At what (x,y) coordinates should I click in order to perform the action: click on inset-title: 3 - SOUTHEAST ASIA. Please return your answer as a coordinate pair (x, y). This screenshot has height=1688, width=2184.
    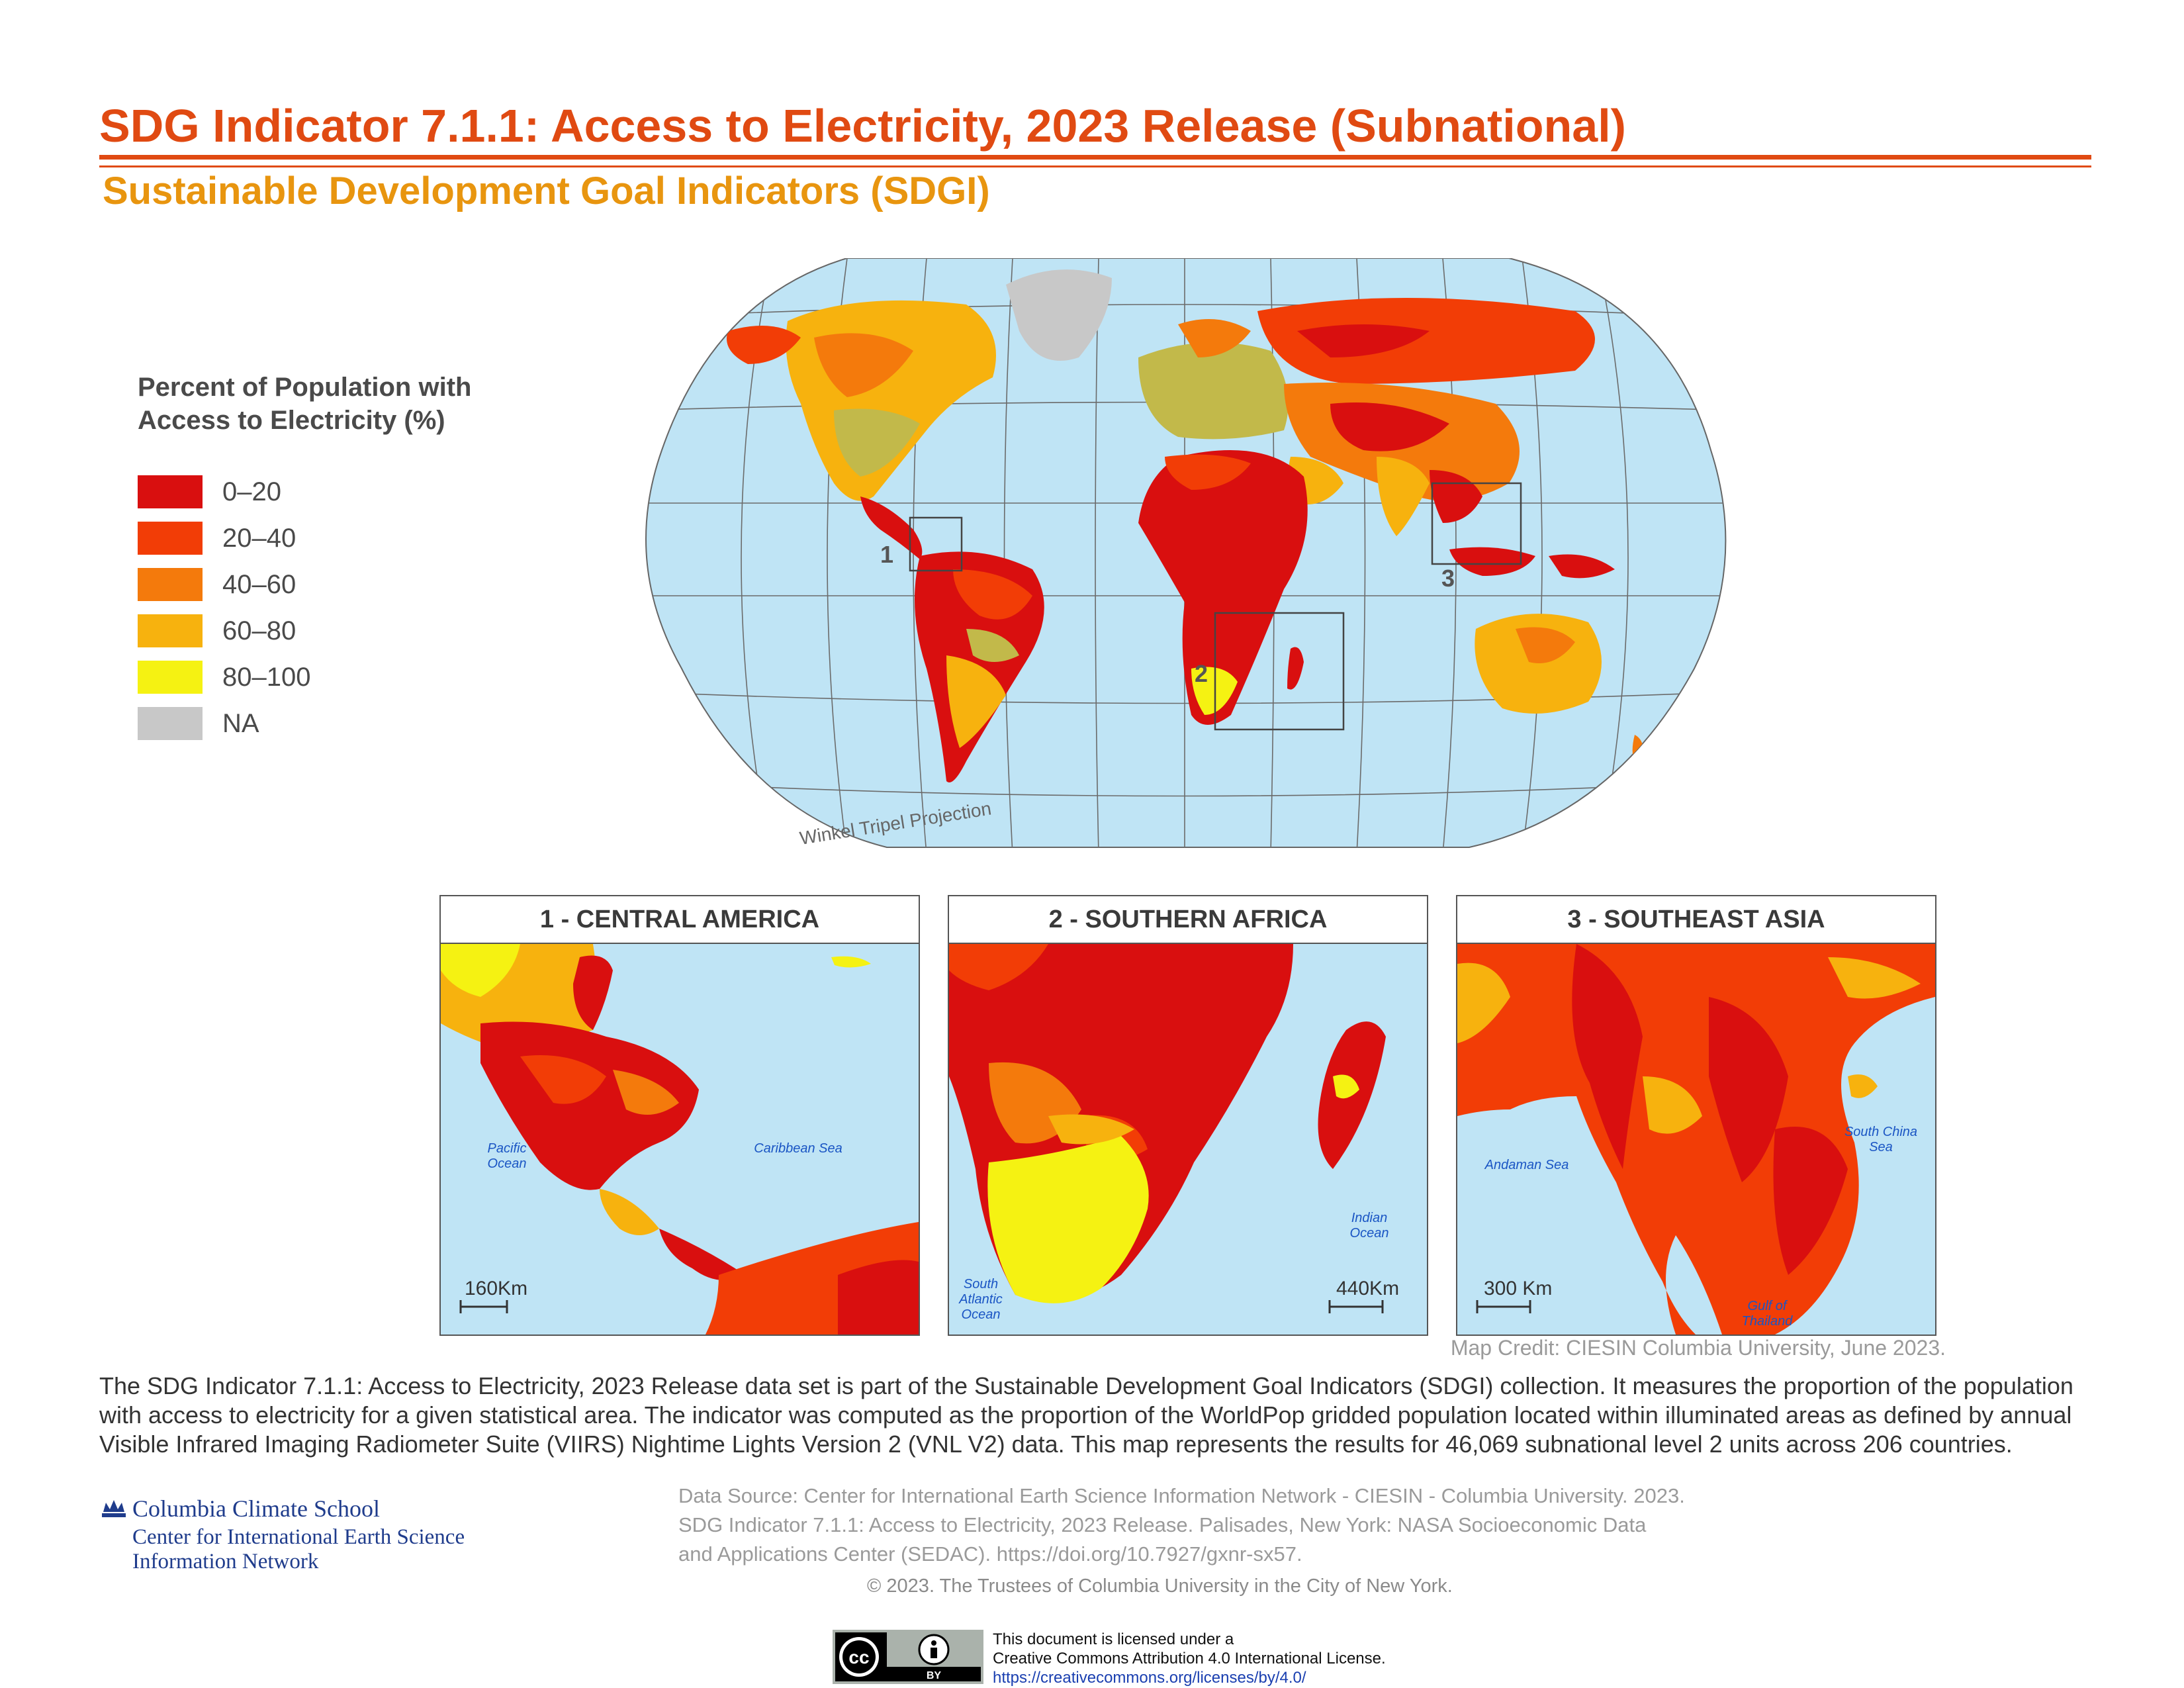
    Looking at the image, I should click on (1696, 920).